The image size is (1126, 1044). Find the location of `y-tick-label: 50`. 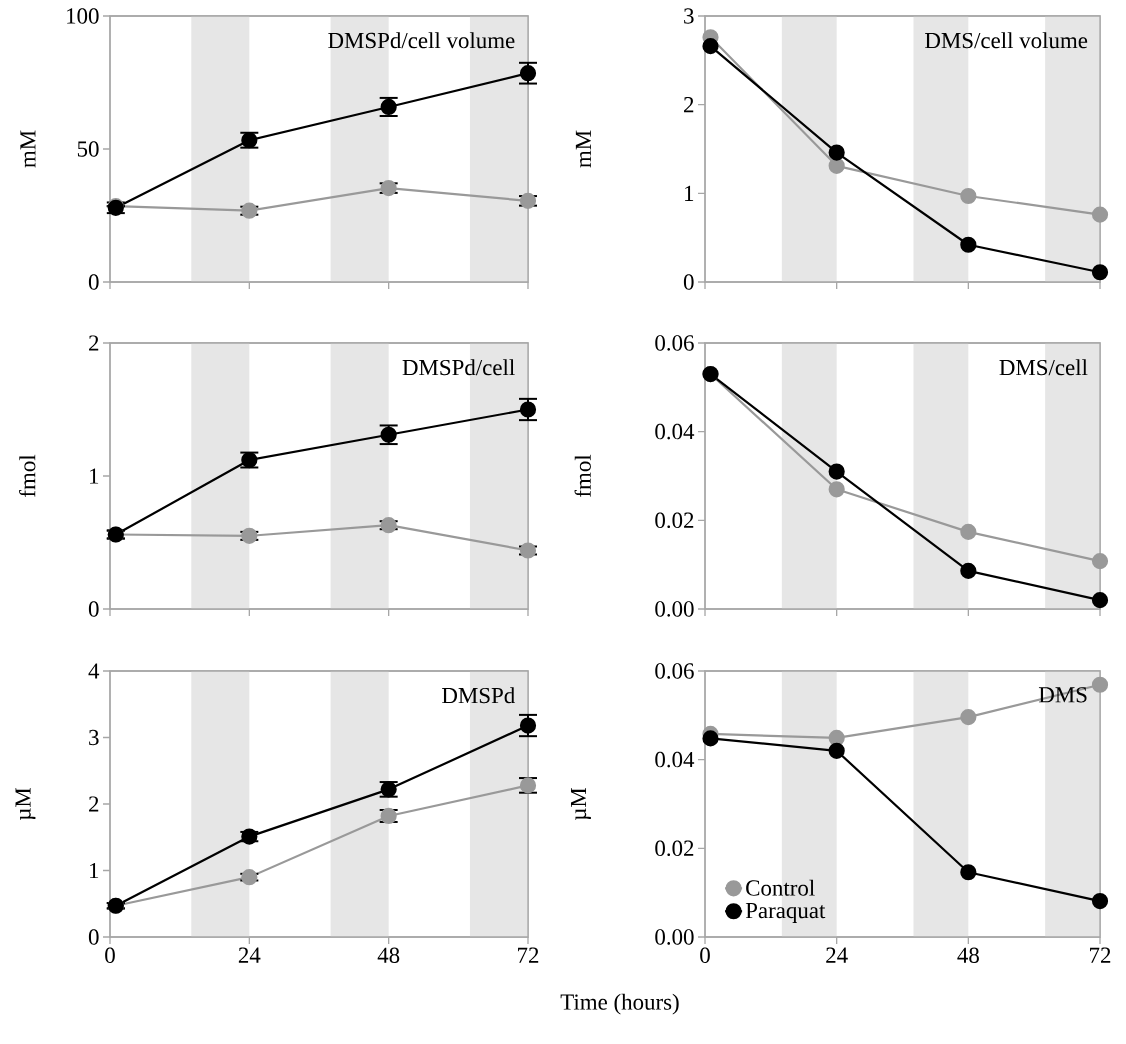

y-tick-label: 50 is located at coordinates (88, 149).